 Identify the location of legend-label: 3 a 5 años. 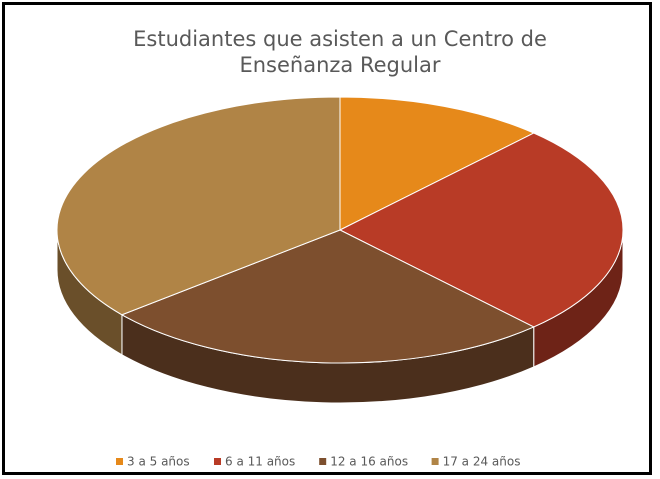
(158, 462).